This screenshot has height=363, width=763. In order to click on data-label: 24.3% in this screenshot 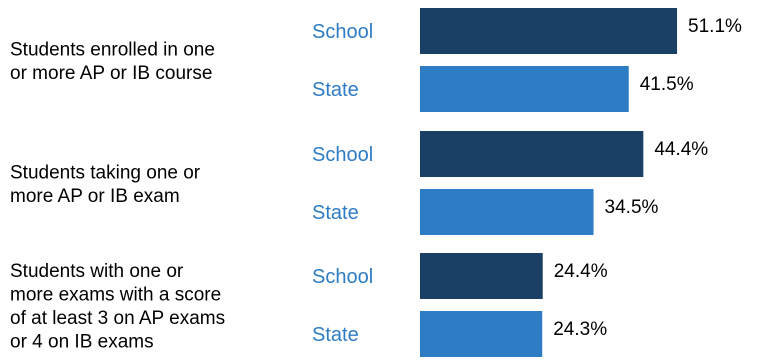, I will do `click(580, 329)`.